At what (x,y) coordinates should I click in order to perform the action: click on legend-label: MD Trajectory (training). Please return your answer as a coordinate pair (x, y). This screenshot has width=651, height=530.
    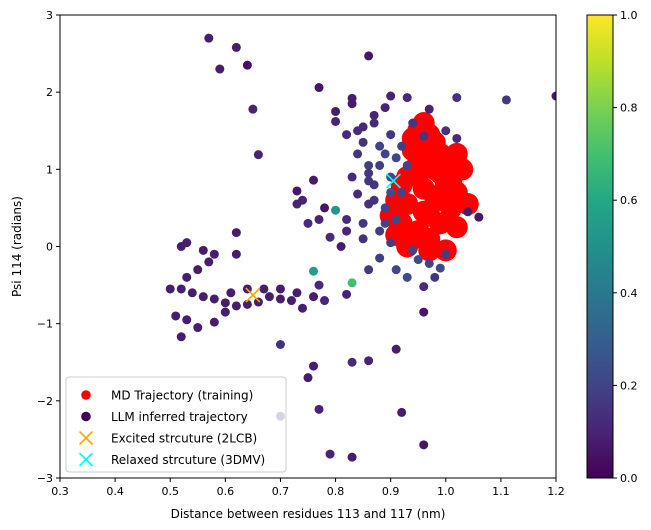
    Looking at the image, I should click on (182, 396).